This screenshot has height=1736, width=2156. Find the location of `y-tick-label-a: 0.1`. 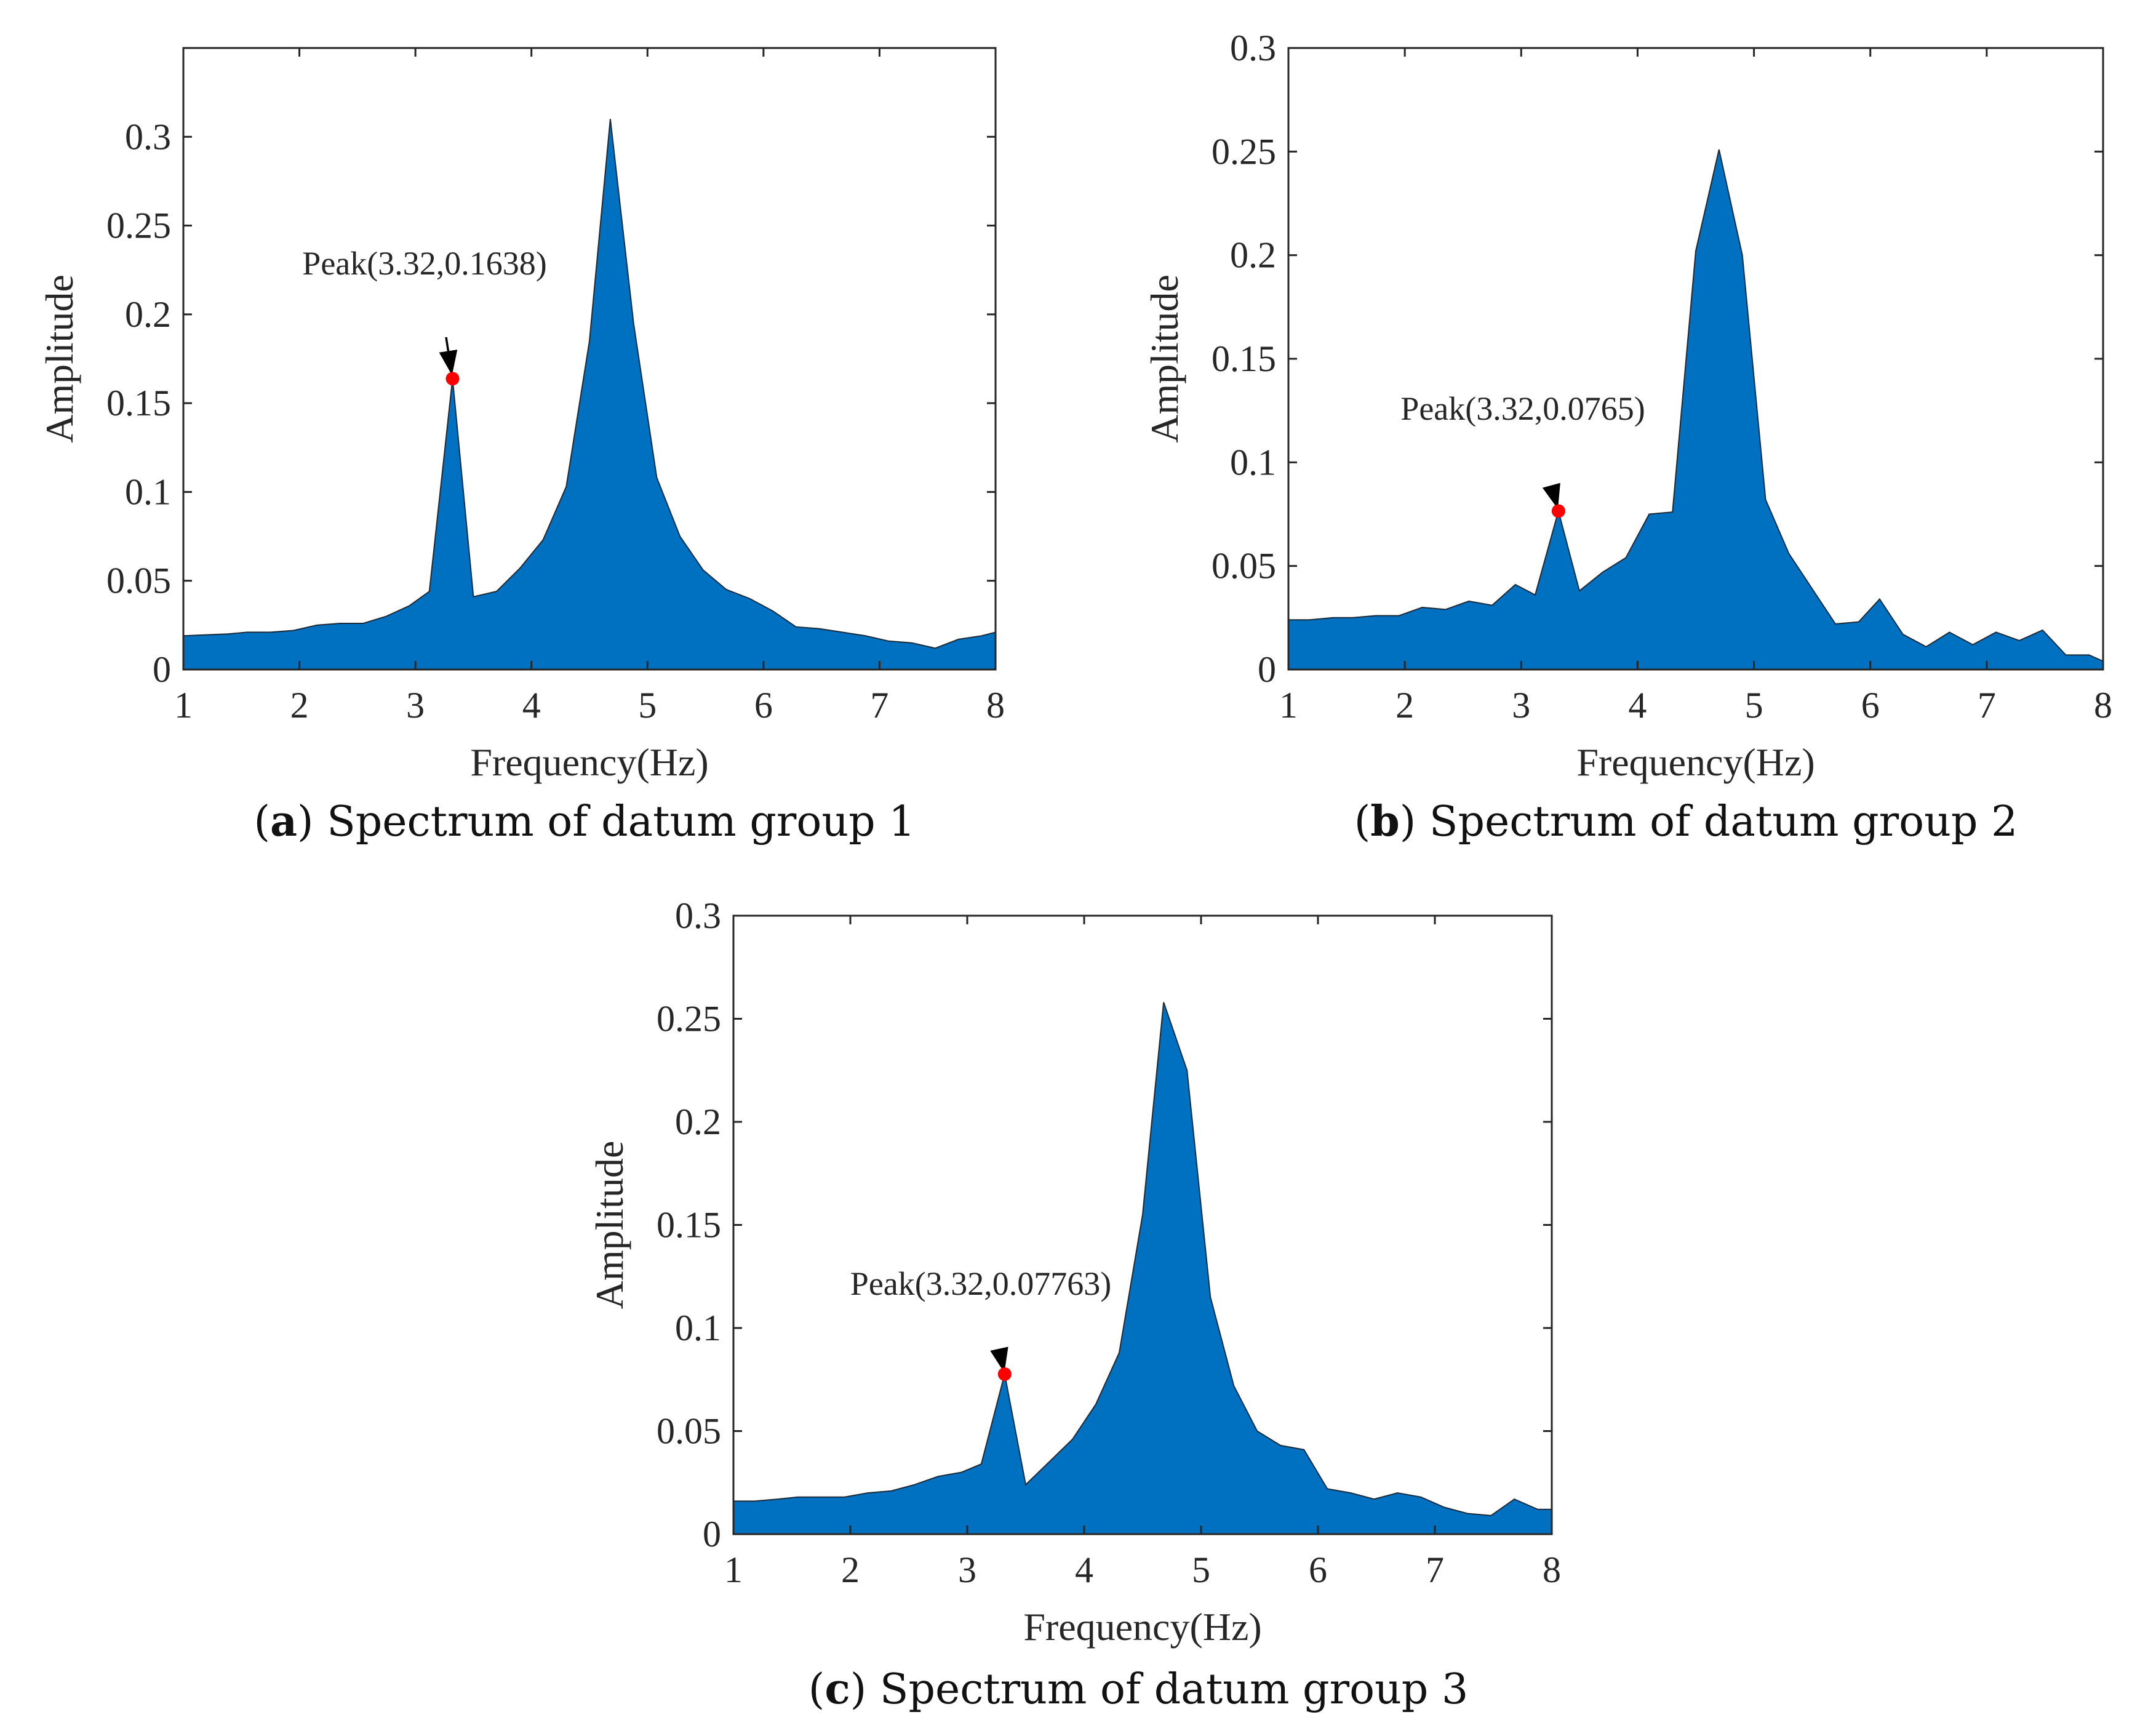

y-tick-label-a: 0.1 is located at coordinates (148, 491).